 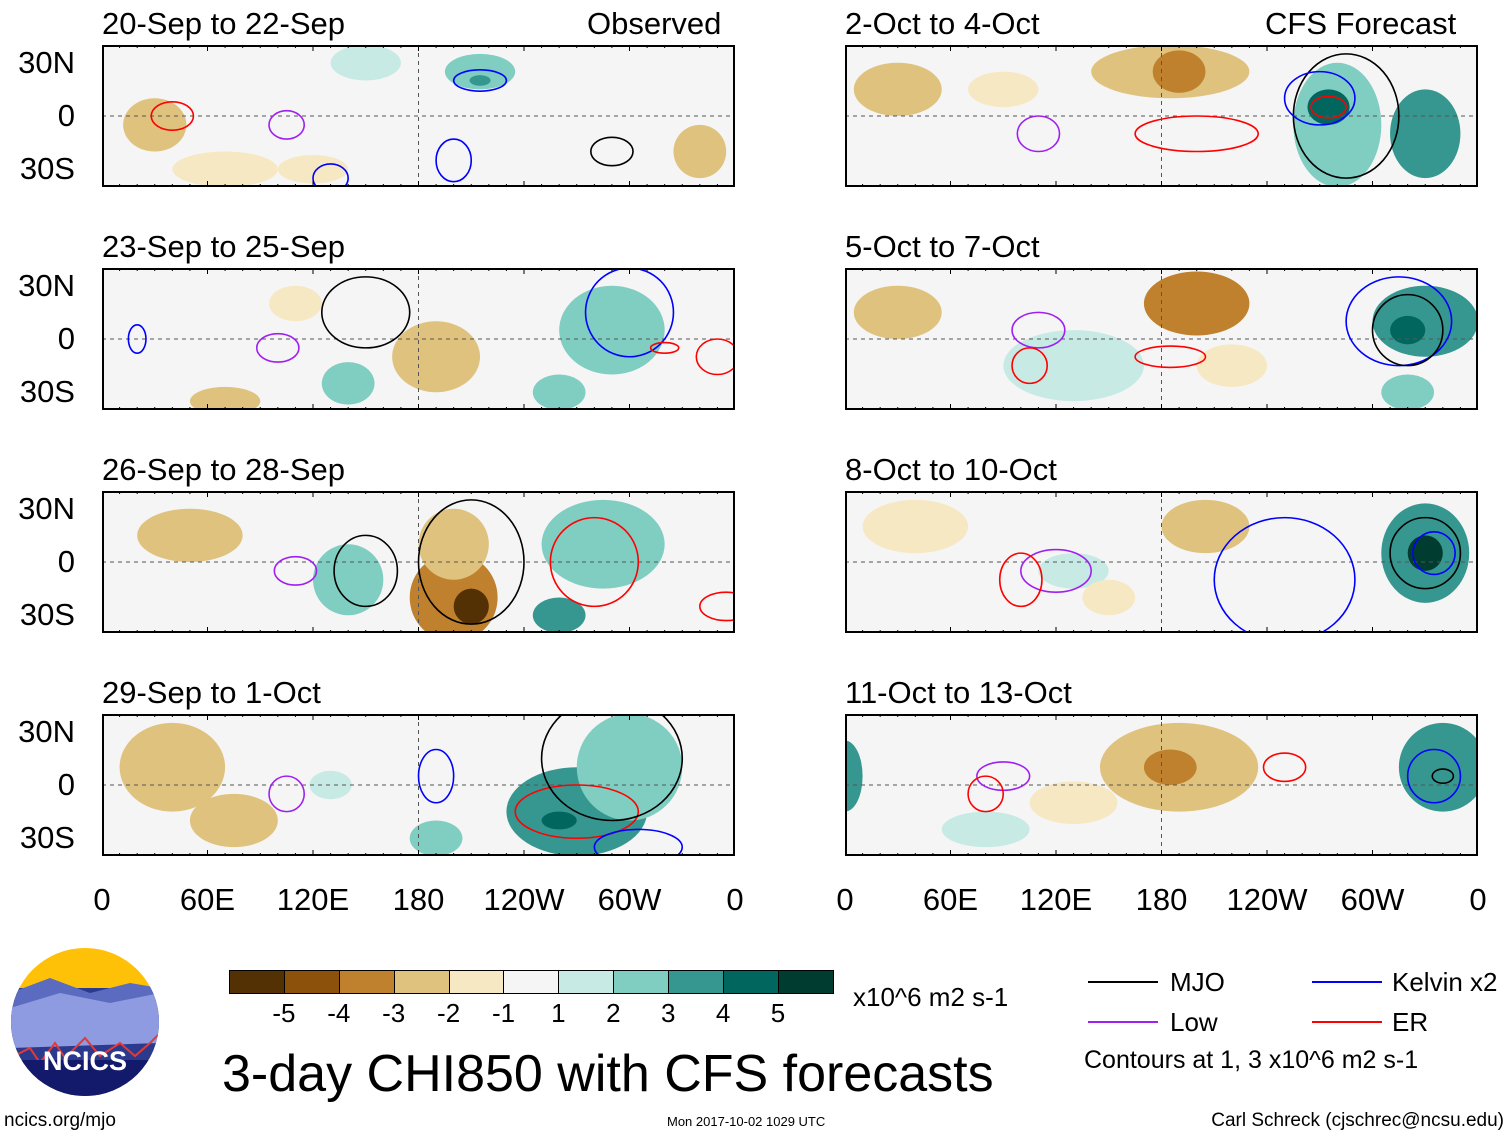 I want to click on colorbar-label: -3, so click(x=394, y=1013).